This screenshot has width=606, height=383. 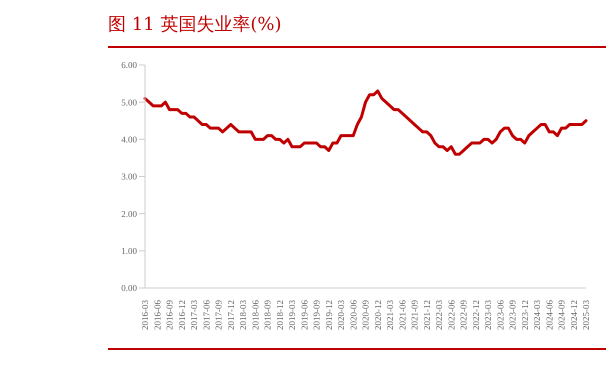 I want to click on x-tick-label: 2021-03, so click(x=390, y=315).